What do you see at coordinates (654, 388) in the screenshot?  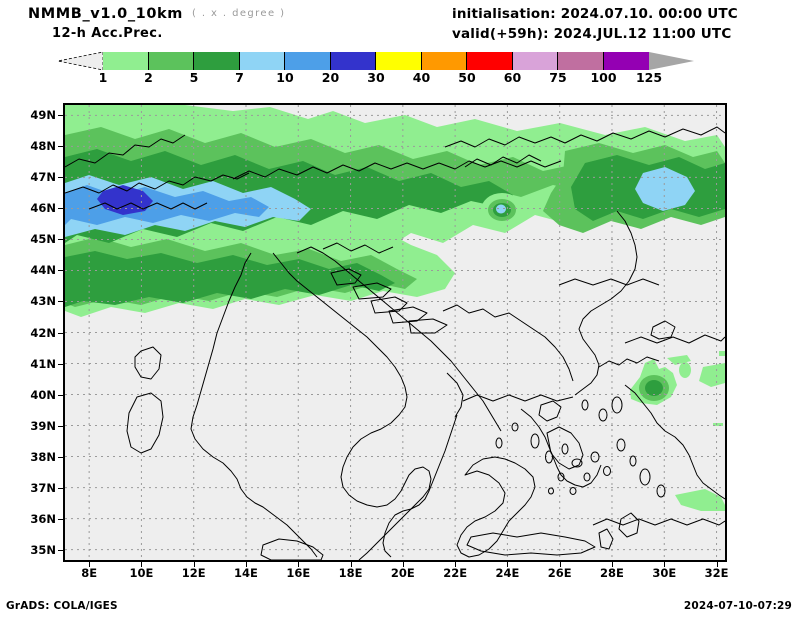 I see `anatolia-cell-5mm` at bounding box center [654, 388].